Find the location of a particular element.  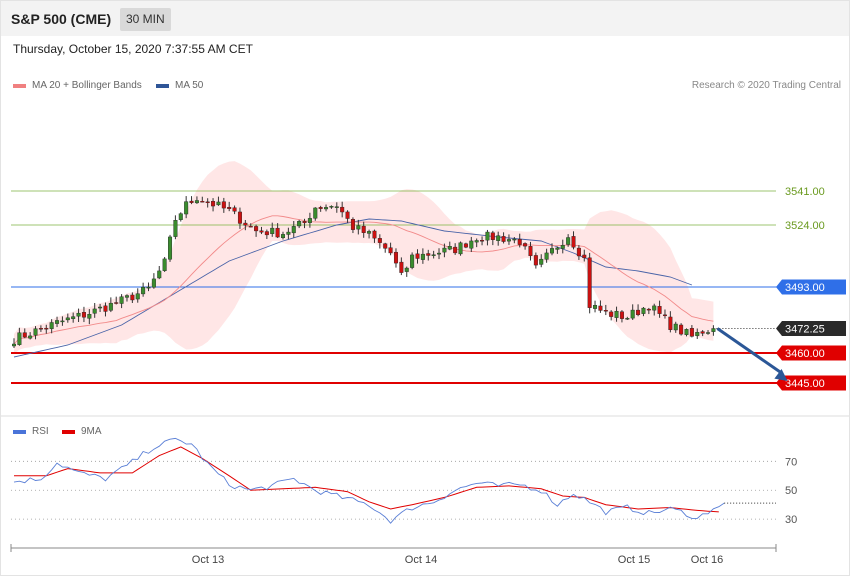

legend-9ma-label: 9MA is located at coordinates (91, 431).